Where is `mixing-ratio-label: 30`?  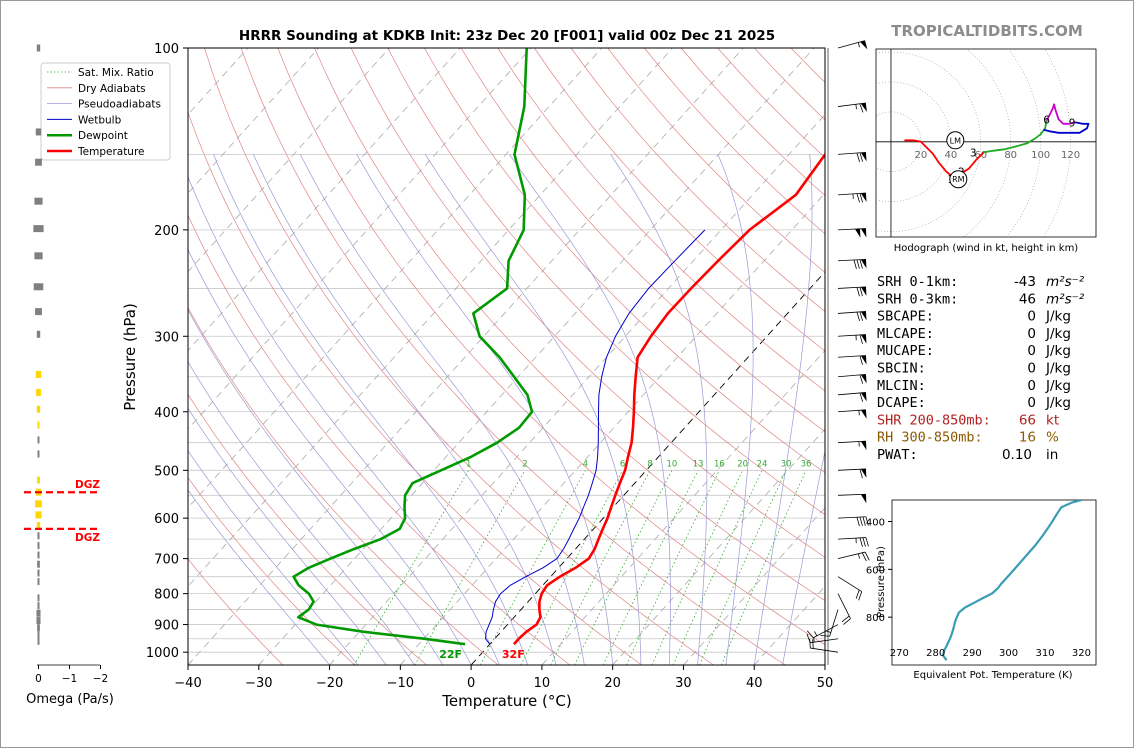
mixing-ratio-label: 30 is located at coordinates (786, 464).